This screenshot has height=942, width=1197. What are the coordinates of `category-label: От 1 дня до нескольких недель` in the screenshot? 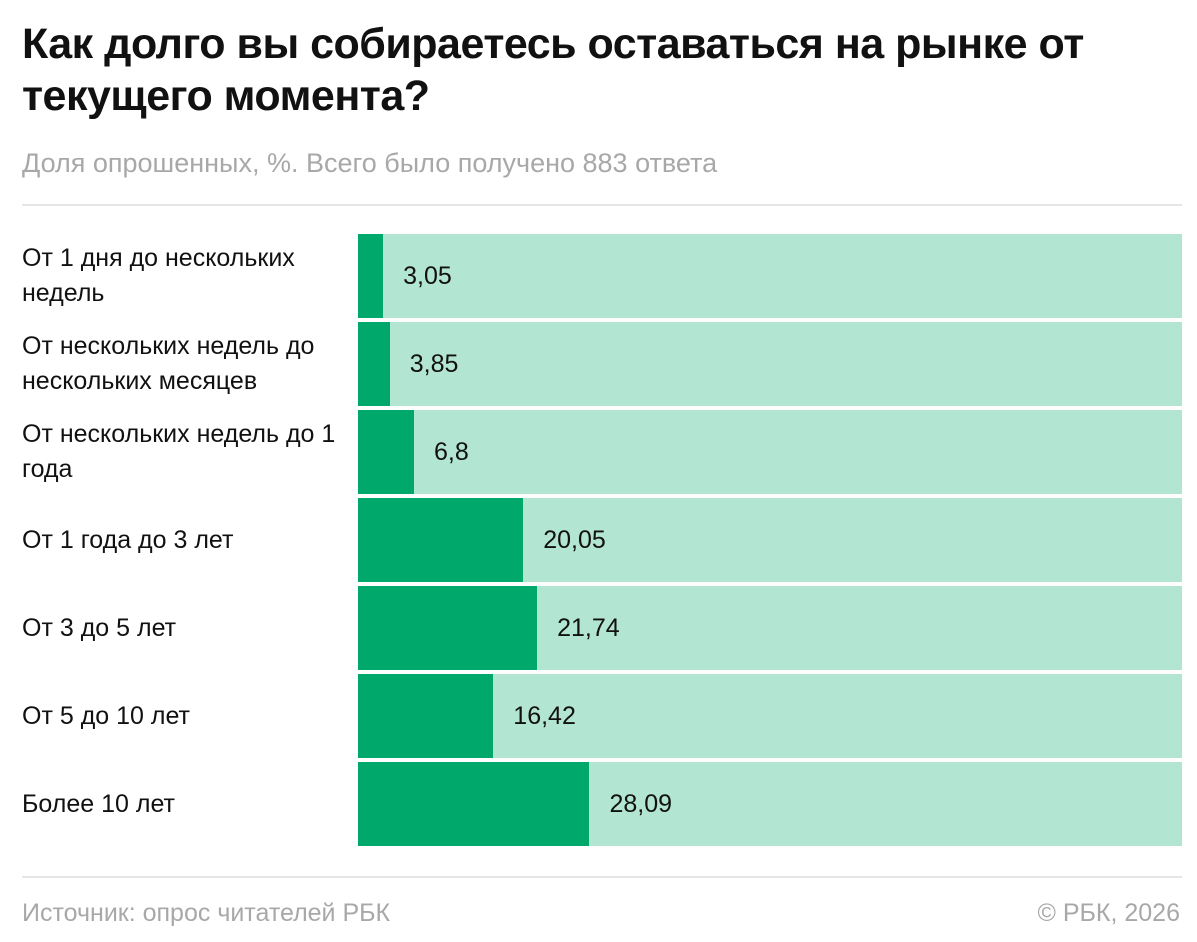 It's located at (158, 275).